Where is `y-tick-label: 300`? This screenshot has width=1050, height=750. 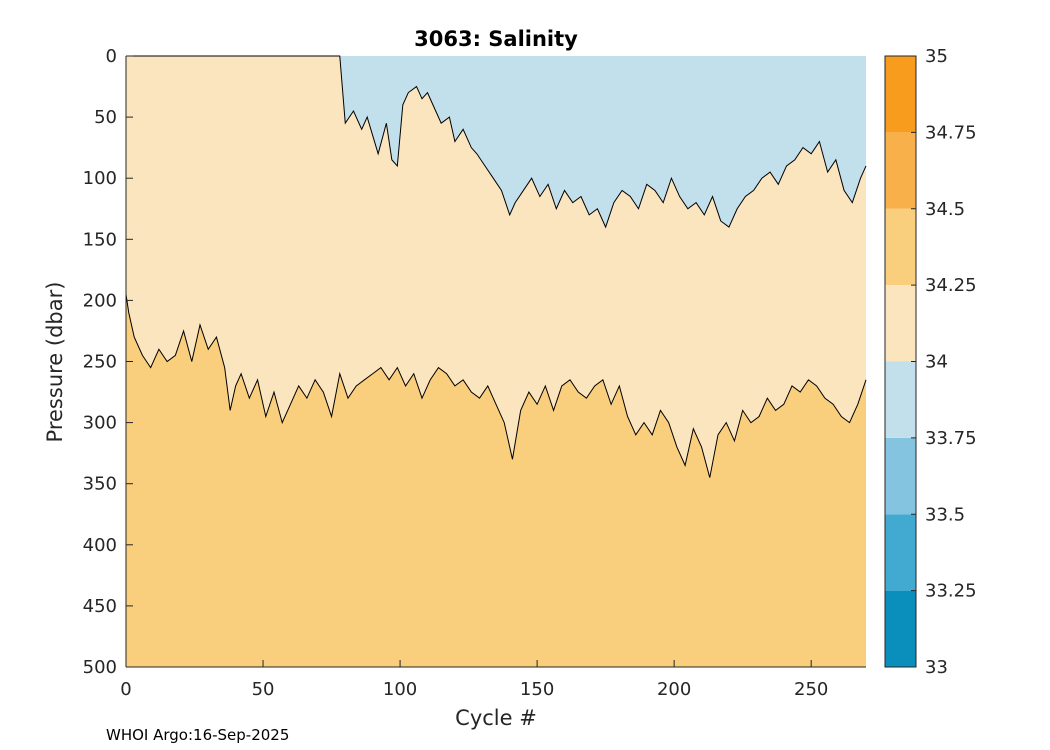
y-tick-label: 300 is located at coordinates (100, 423).